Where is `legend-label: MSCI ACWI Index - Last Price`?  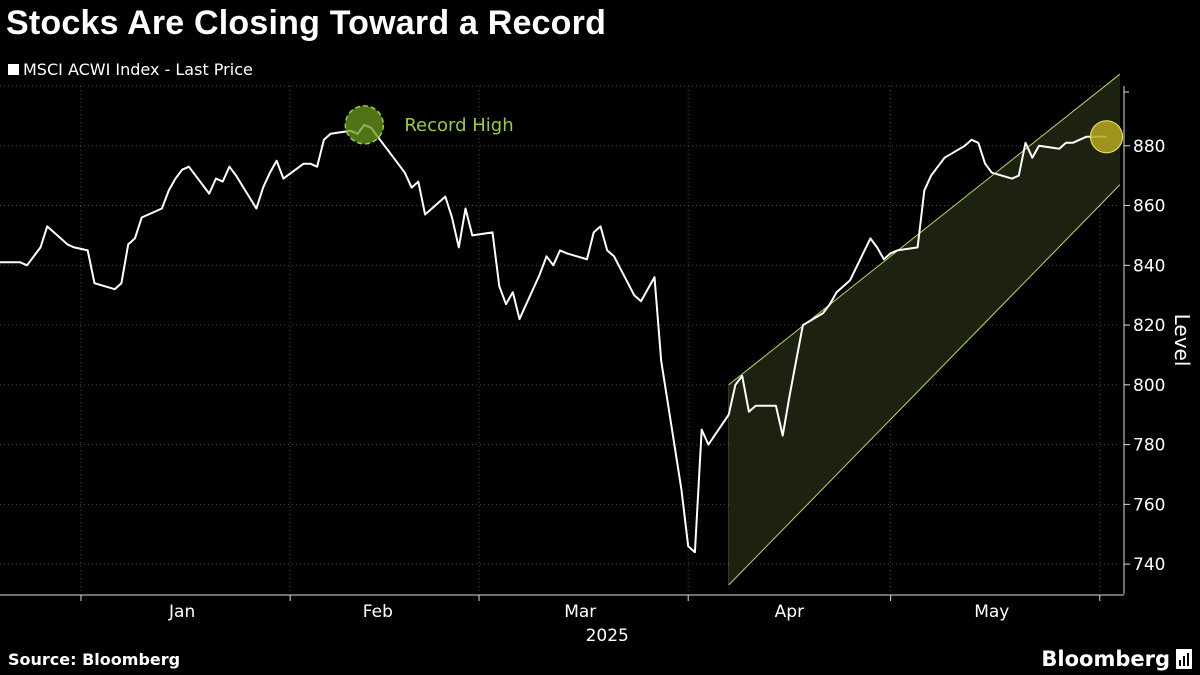 legend-label: MSCI ACWI Index - Last Price is located at coordinates (138, 69).